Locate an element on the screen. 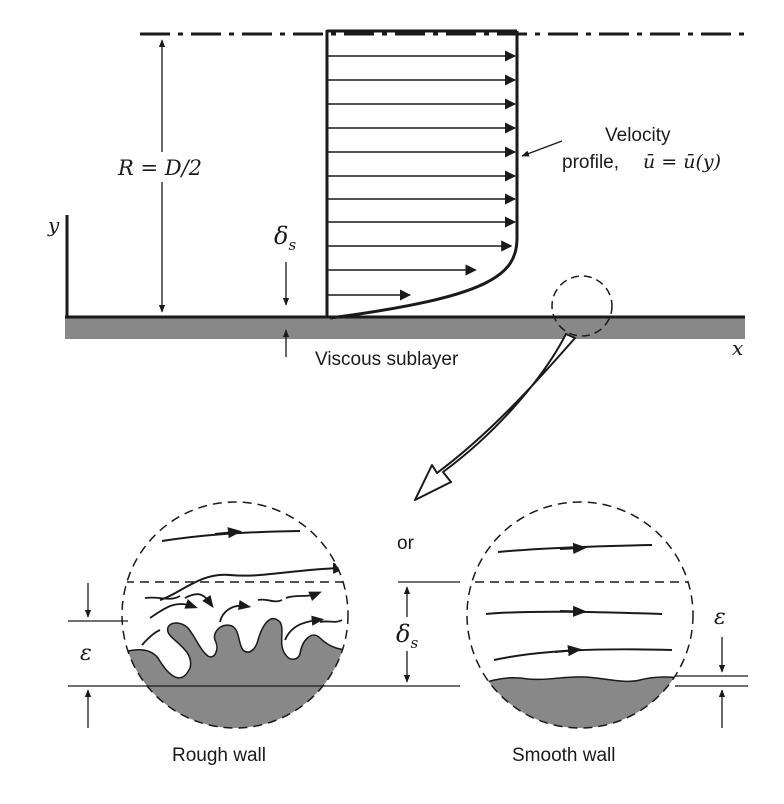  x-axis-label: x is located at coordinates (737, 348).